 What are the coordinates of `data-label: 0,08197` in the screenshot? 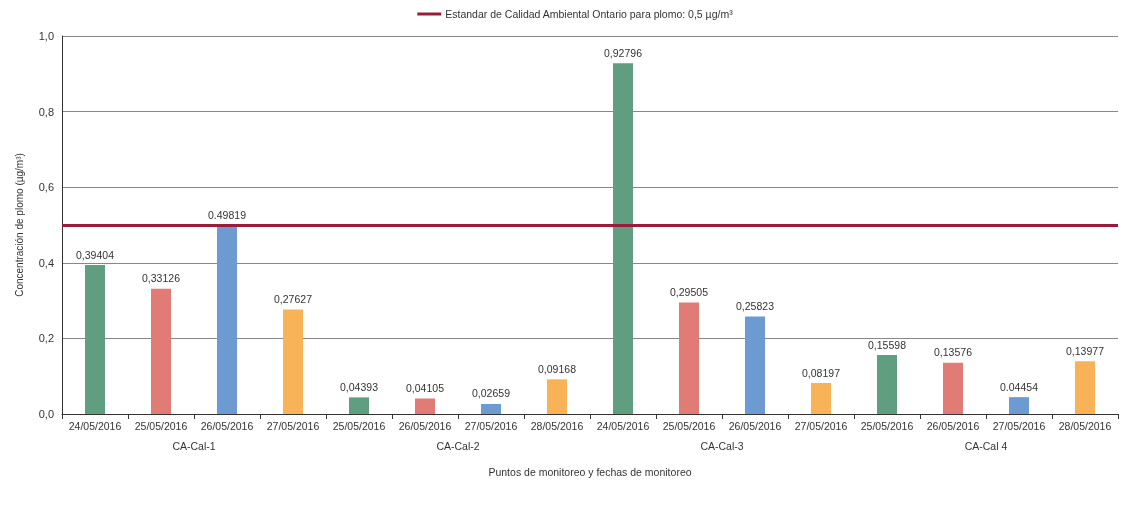 It's located at (821, 372).